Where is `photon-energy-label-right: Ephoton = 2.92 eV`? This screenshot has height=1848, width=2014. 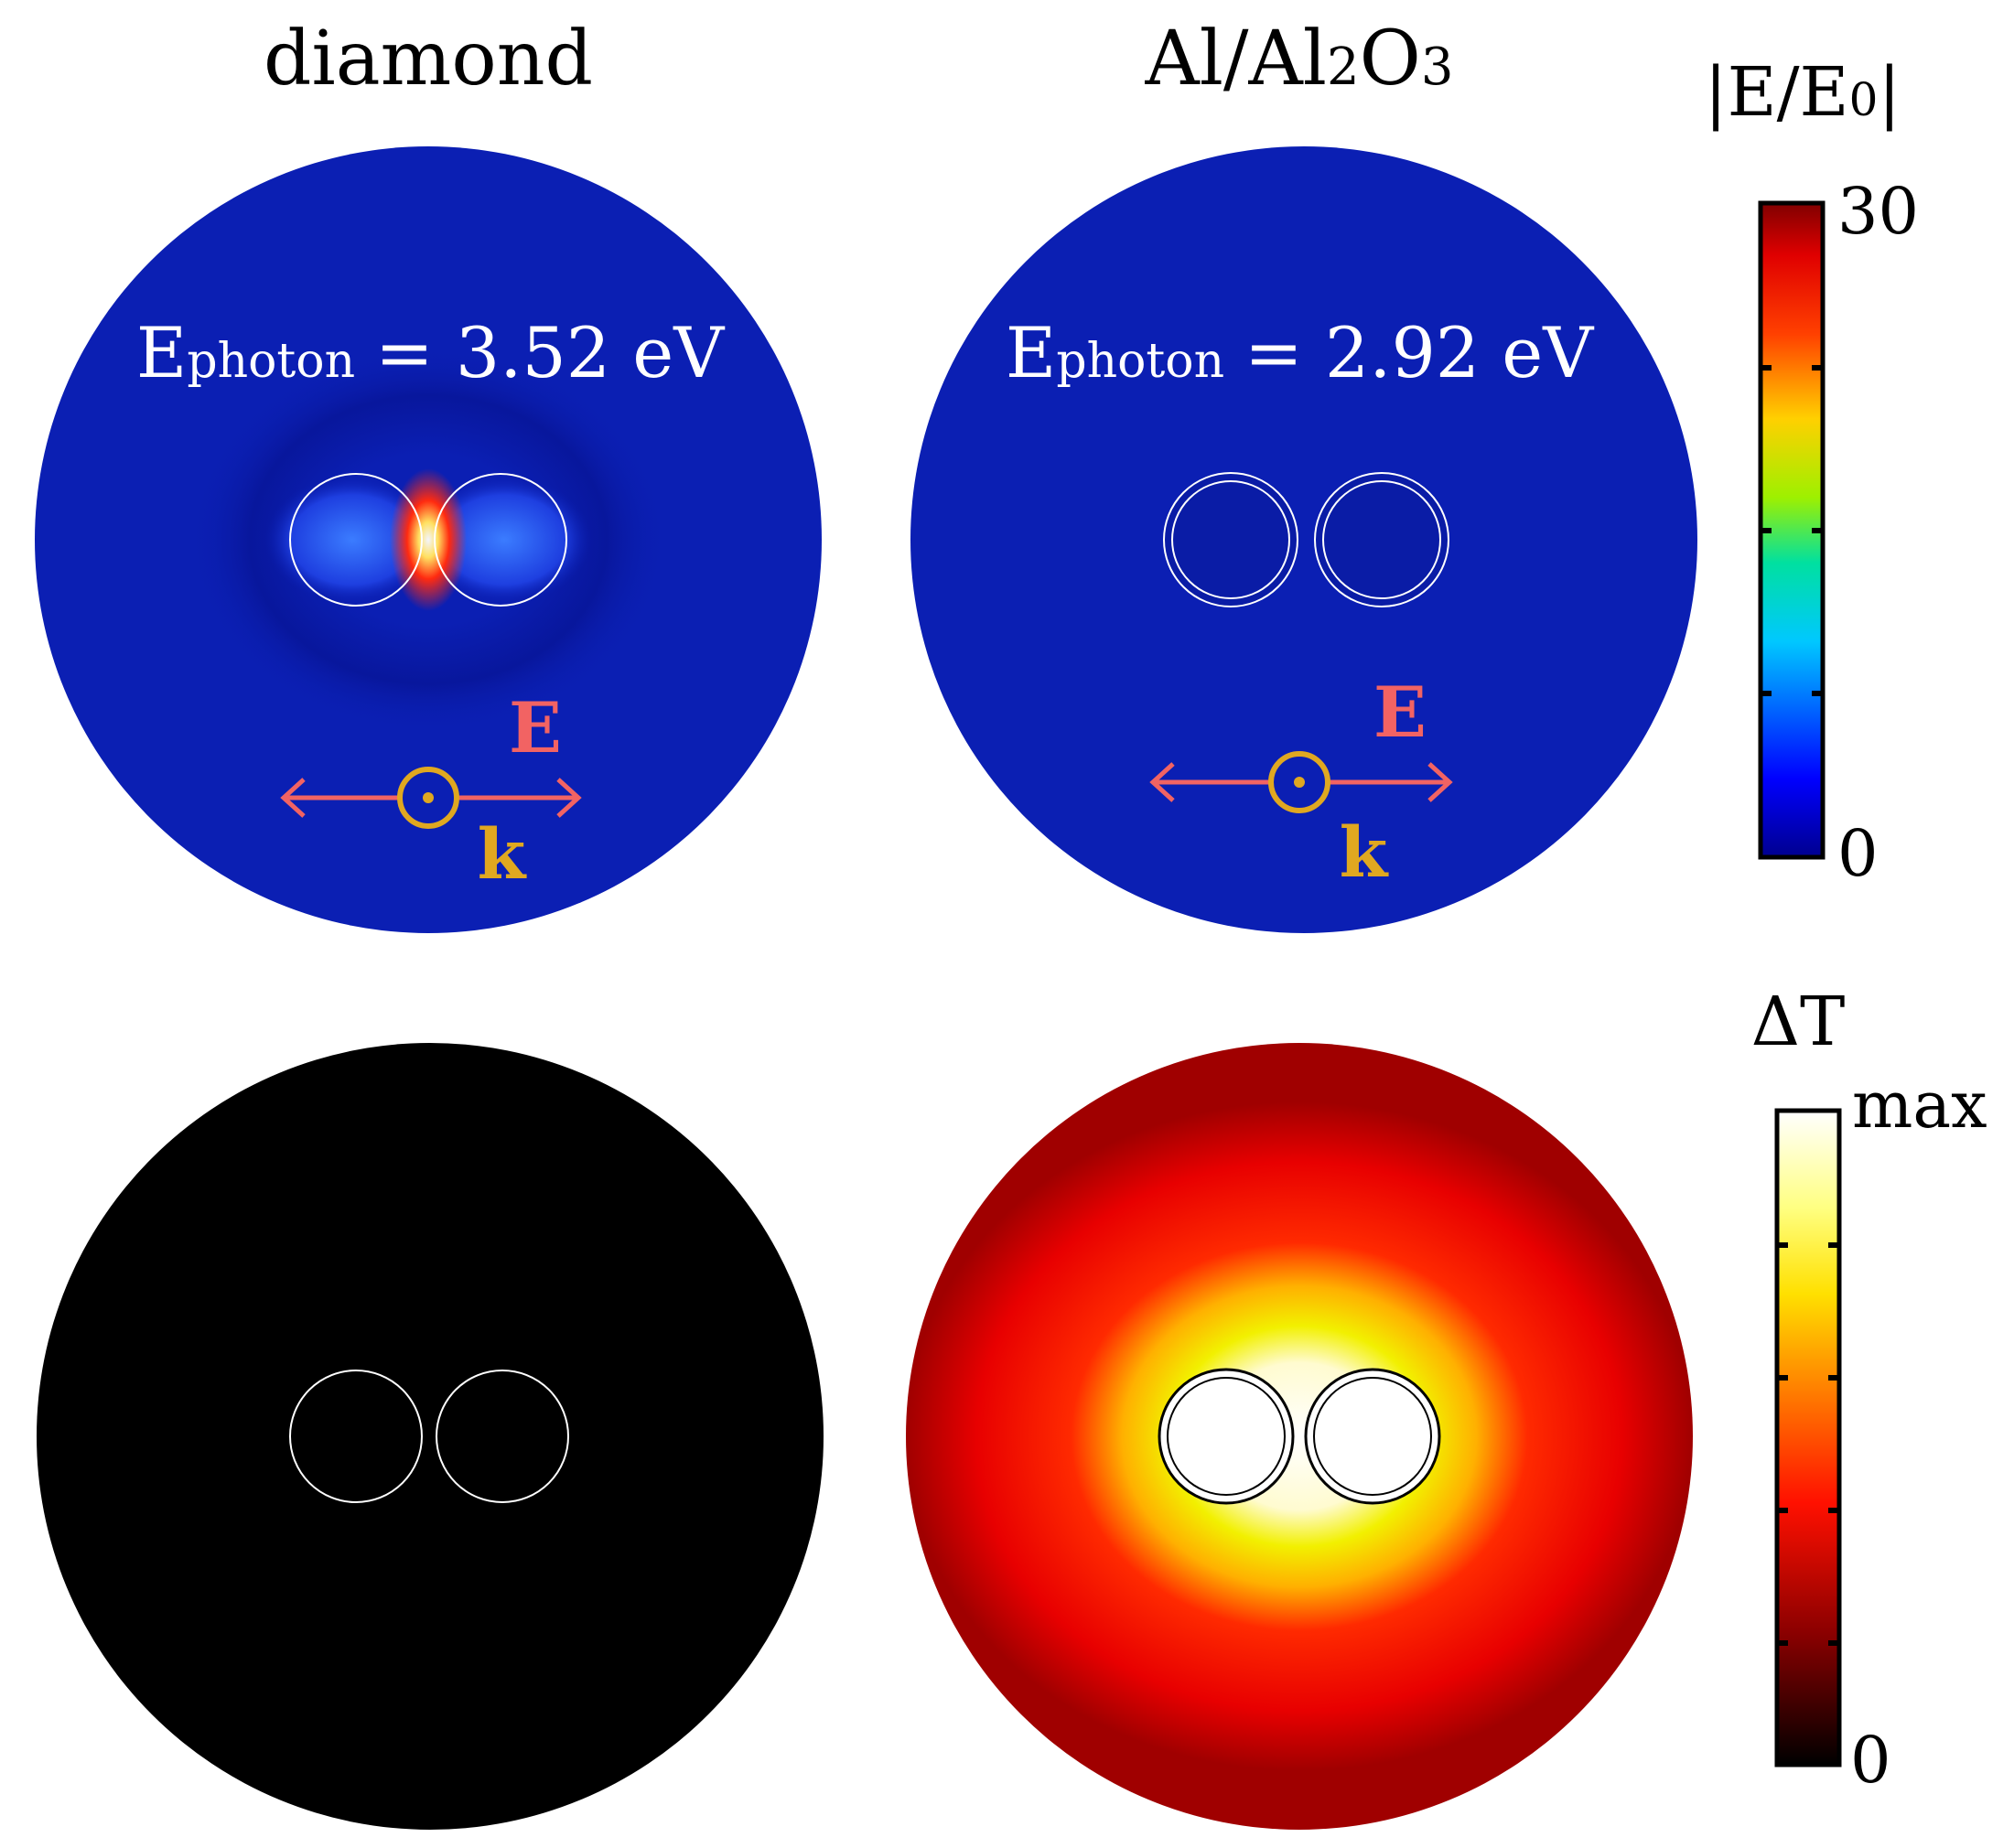
photon-energy-label-right: Ephoton = 2.92 eV is located at coordinates (1300, 353).